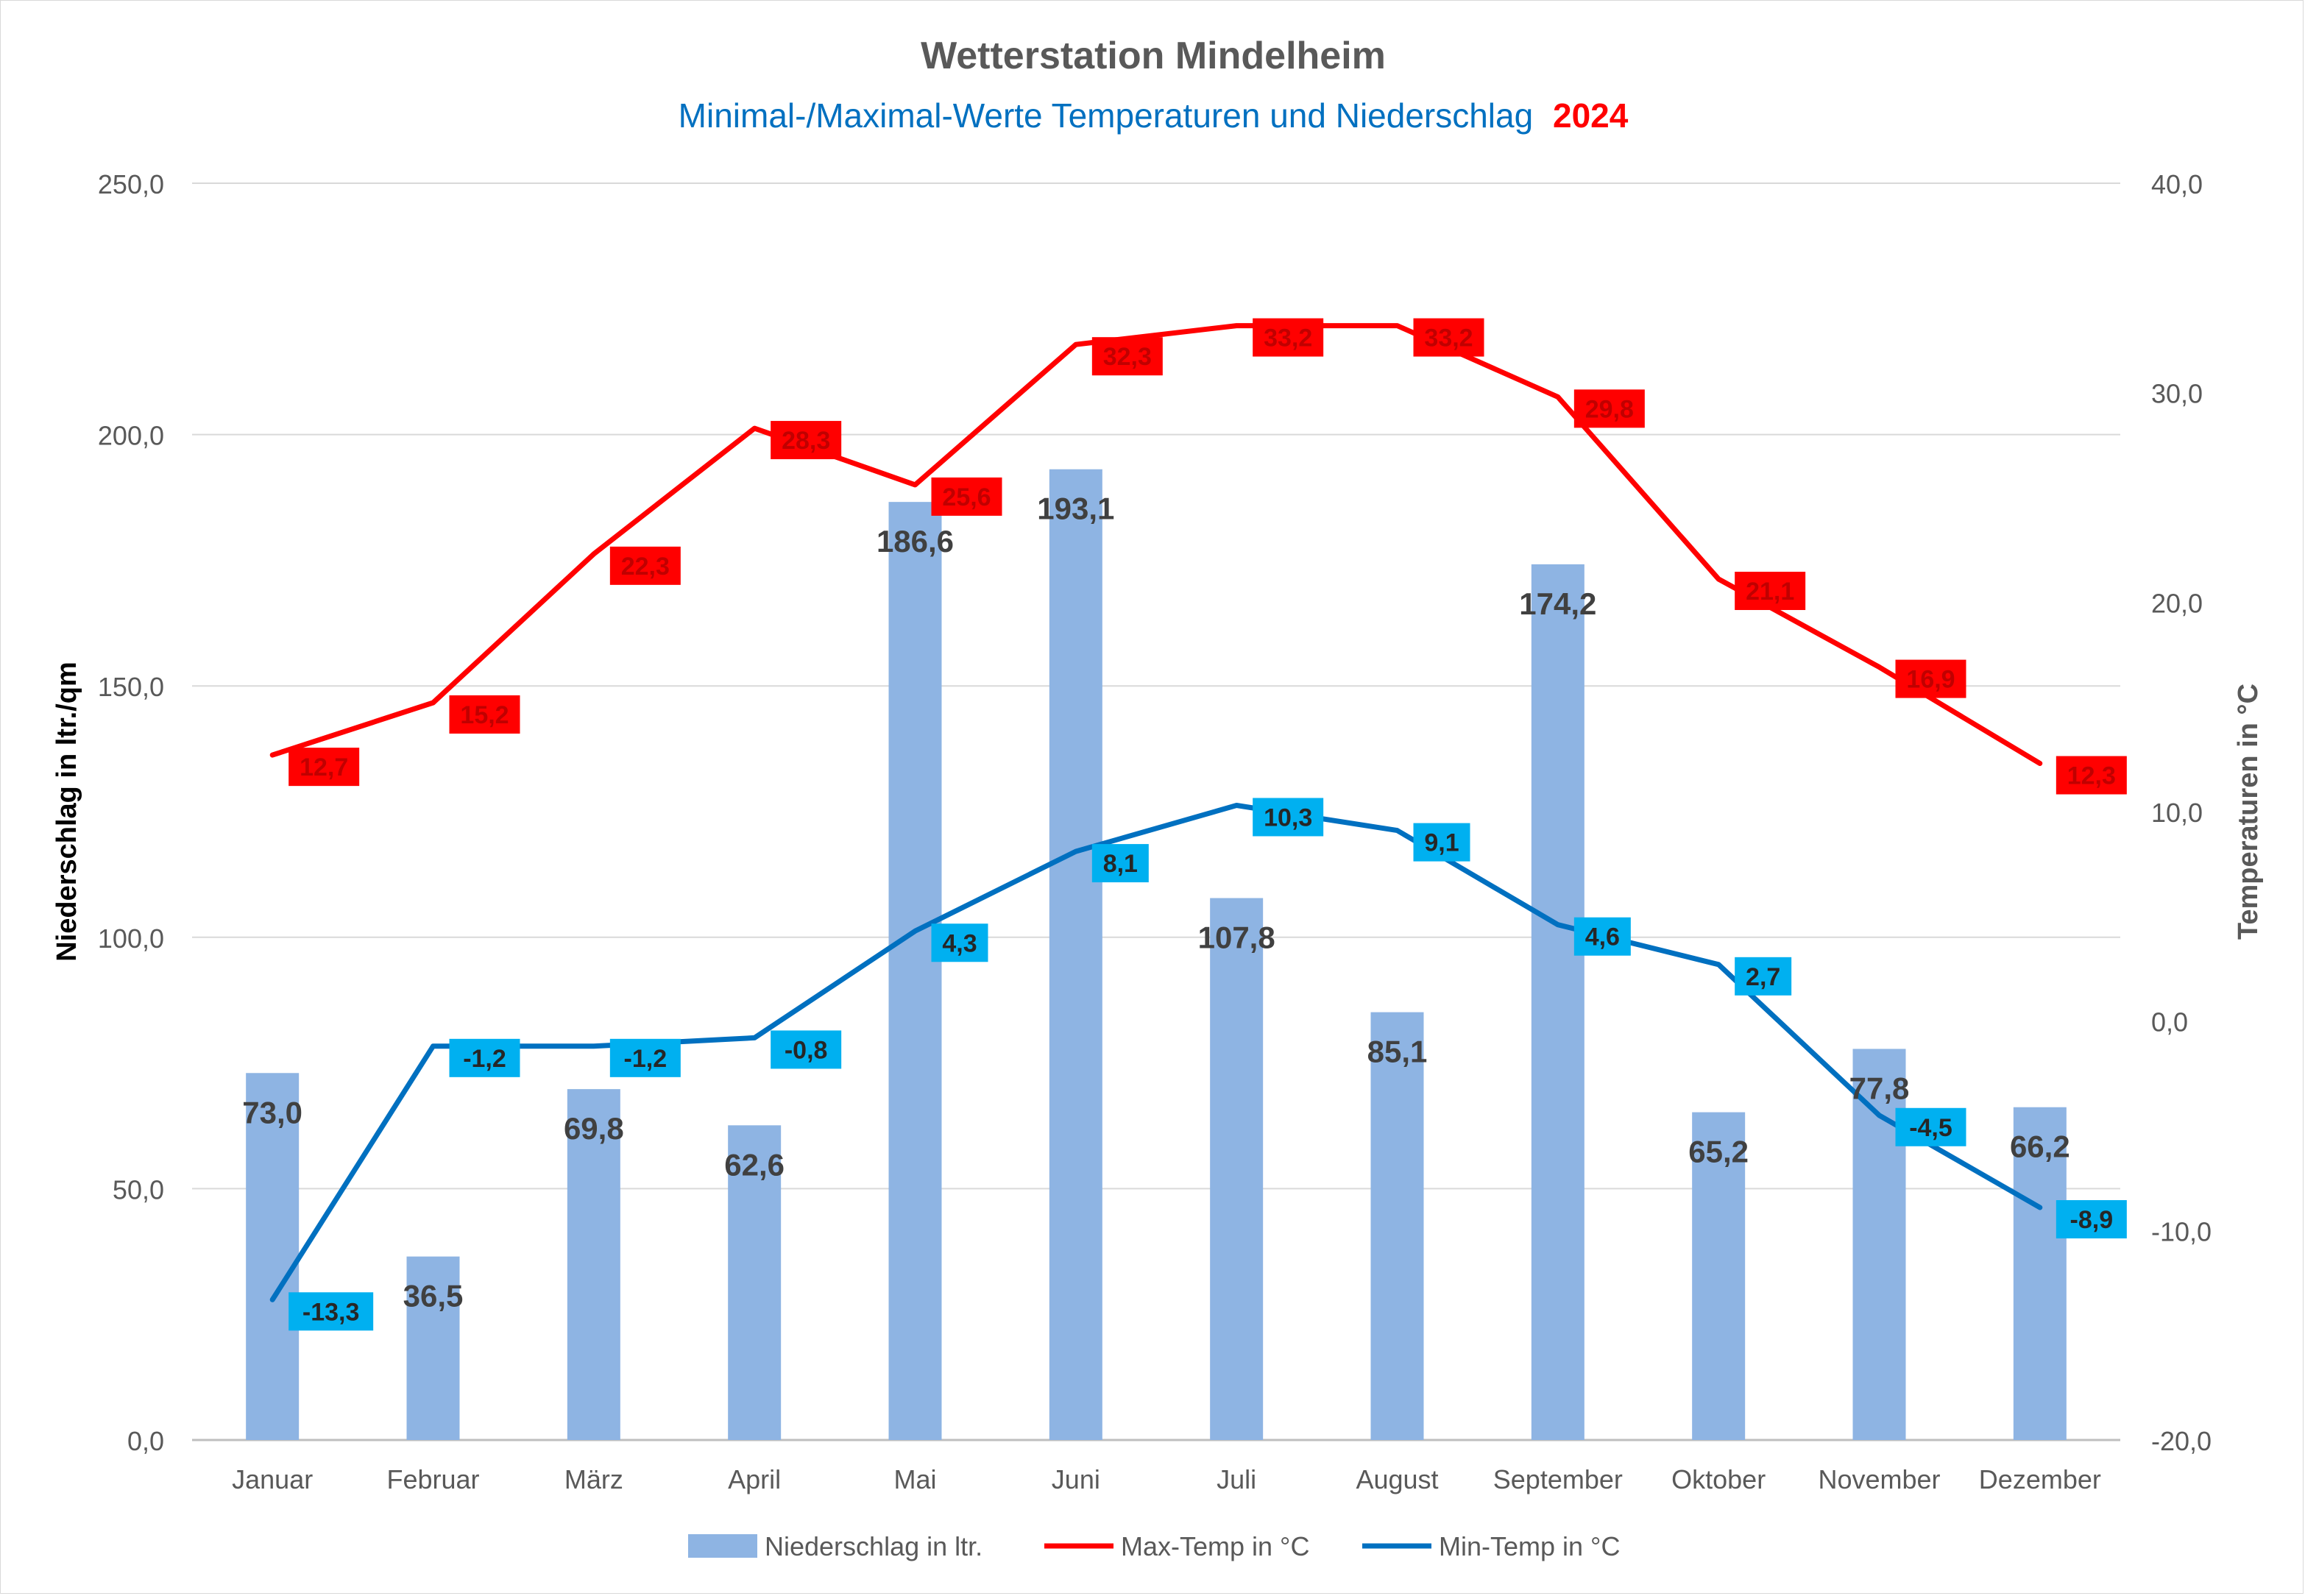 The width and height of the screenshot is (2305, 1596). I want to click on y-right-tick-label: 30,0, so click(2177, 394).